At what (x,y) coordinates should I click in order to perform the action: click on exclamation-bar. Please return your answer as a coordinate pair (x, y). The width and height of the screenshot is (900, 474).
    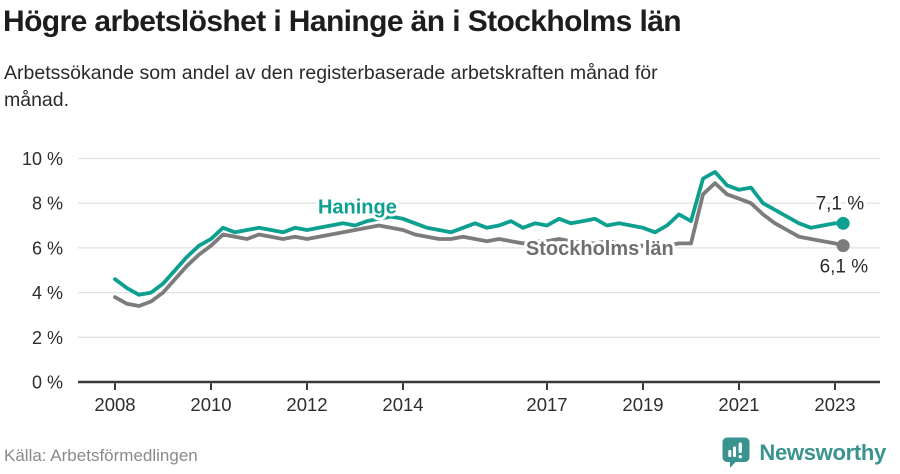
    Looking at the image, I should click on (741, 447).